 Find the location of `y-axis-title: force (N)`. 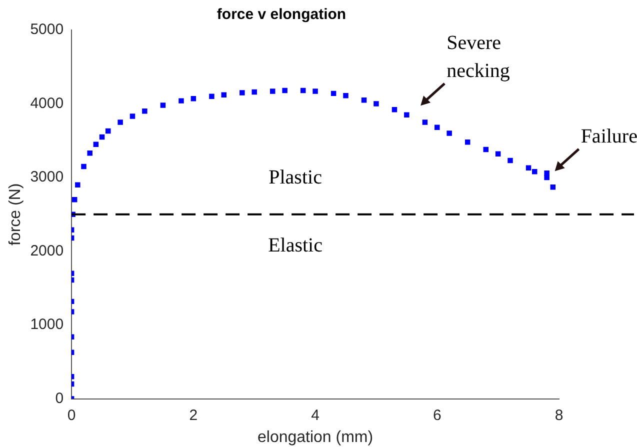

y-axis-title: force (N) is located at coordinates (15, 214).